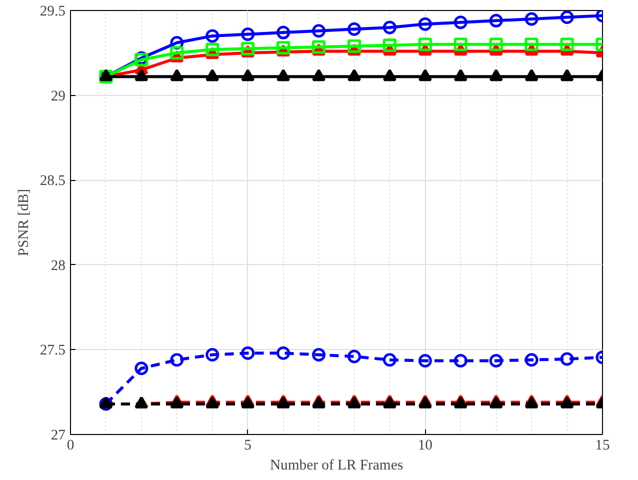  I want to click on x-tick-label: 10, so click(425, 446).